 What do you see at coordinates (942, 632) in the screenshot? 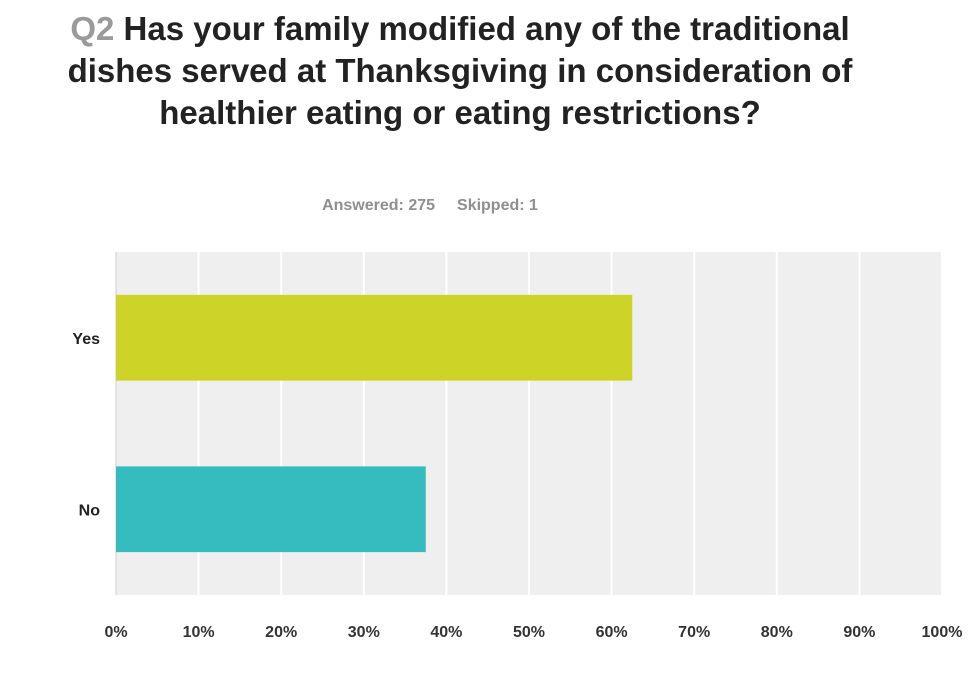
I see `x-tick-label: 100%` at bounding box center [942, 632].